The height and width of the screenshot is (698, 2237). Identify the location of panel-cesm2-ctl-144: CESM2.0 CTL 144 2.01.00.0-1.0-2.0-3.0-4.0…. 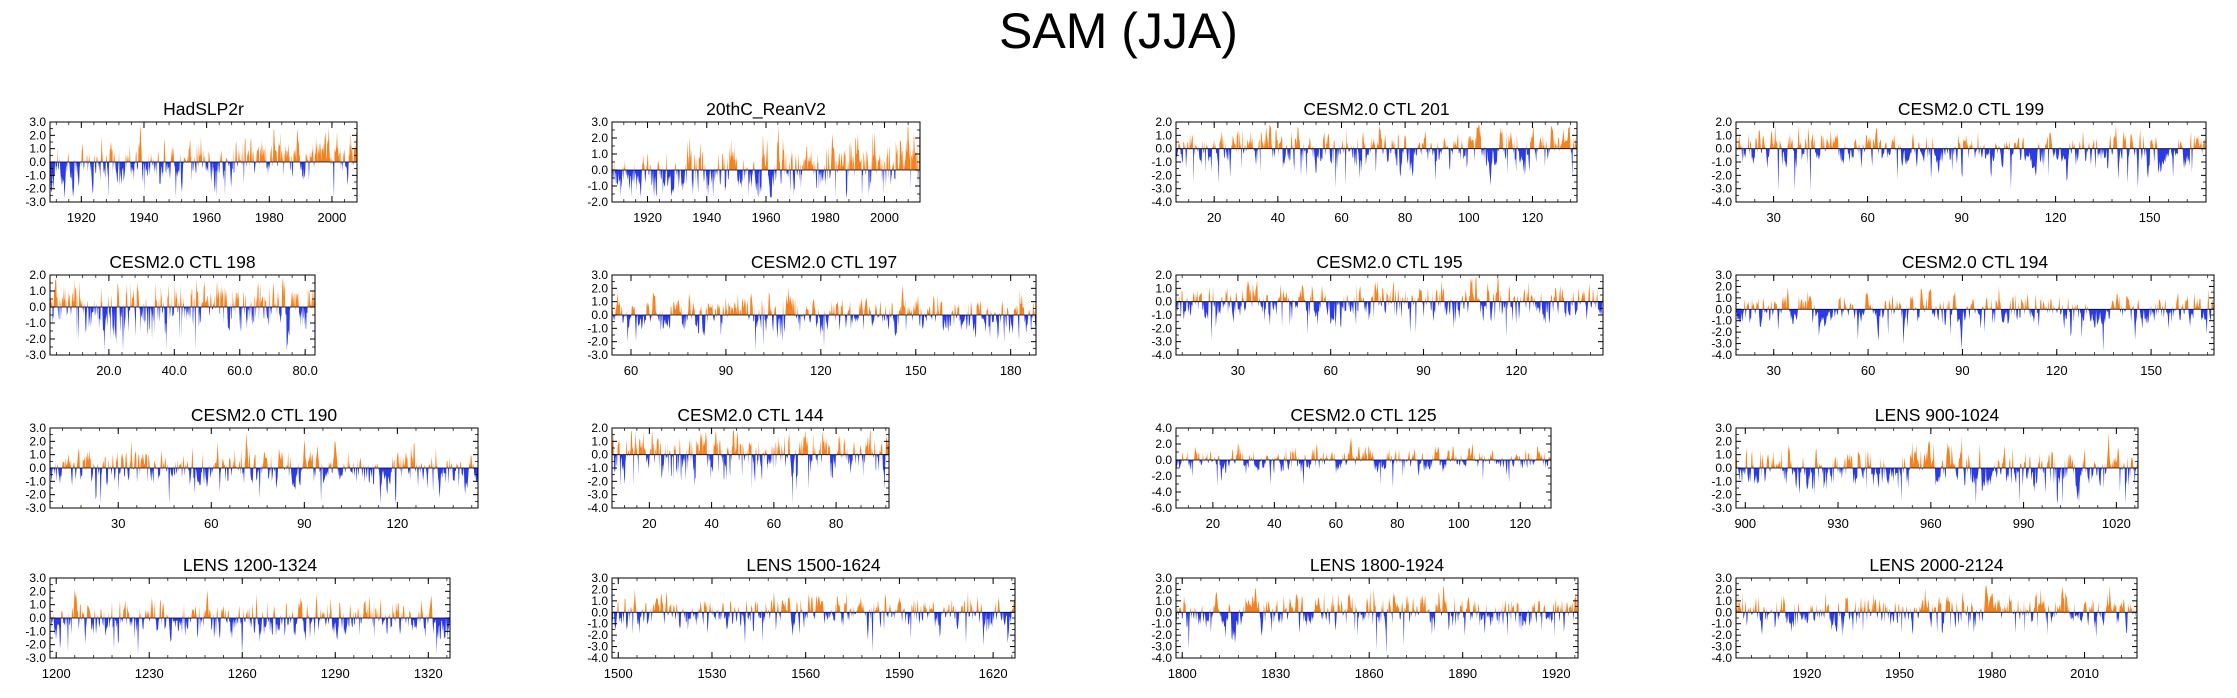
(738, 468).